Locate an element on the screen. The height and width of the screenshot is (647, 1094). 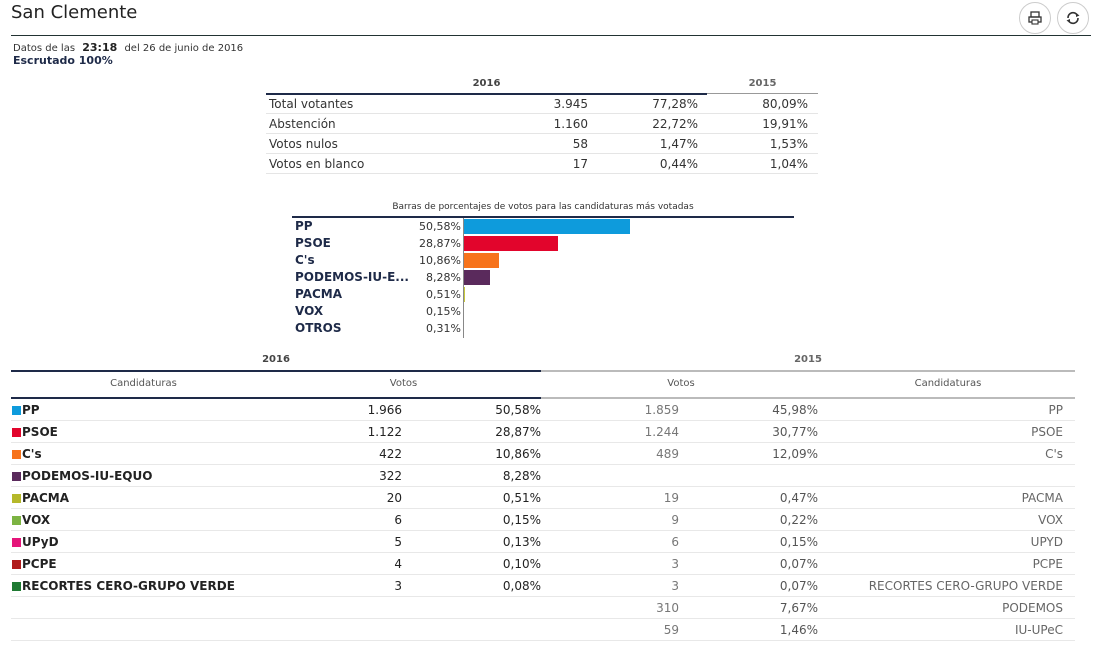
percent-2015: 45,98% is located at coordinates (795, 410).